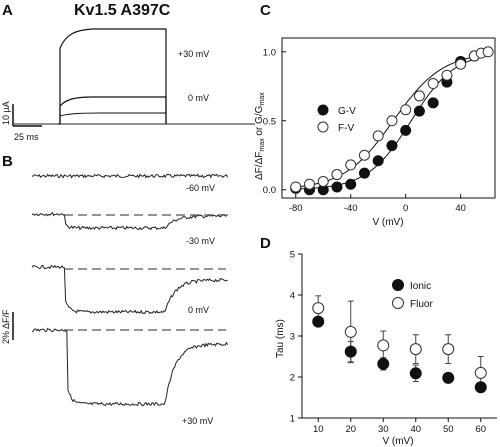 Image resolution: width=500 pixels, height=447 pixels. Describe the element at coordinates (129, 221) in the screenshot. I see `fluor-trace-minus30` at that location.